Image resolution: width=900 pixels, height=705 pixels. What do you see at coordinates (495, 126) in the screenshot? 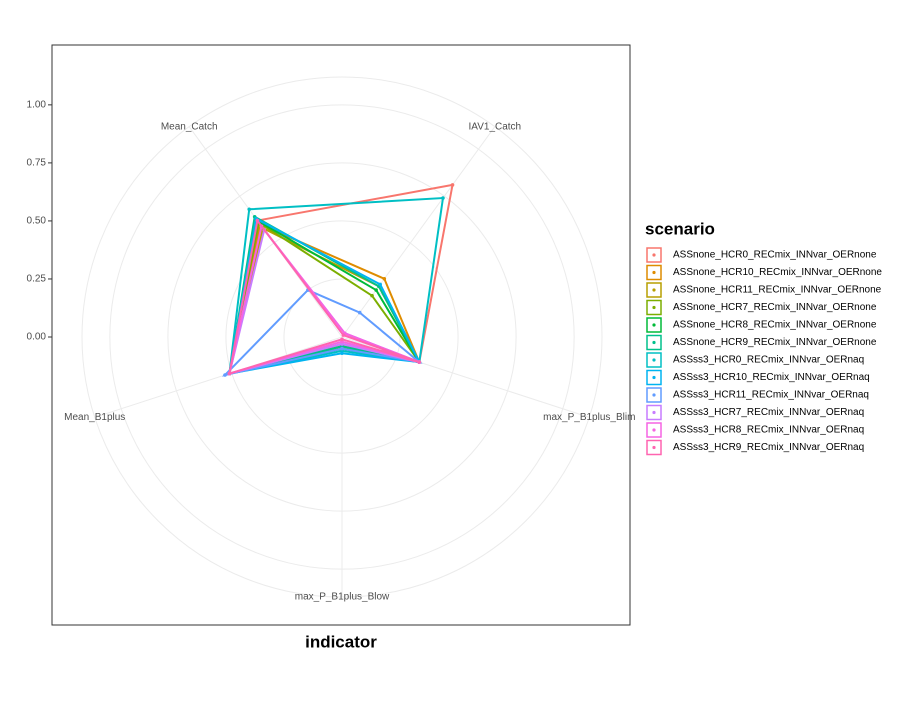
I see `axis-label: IAV1_Catch` at bounding box center [495, 126].